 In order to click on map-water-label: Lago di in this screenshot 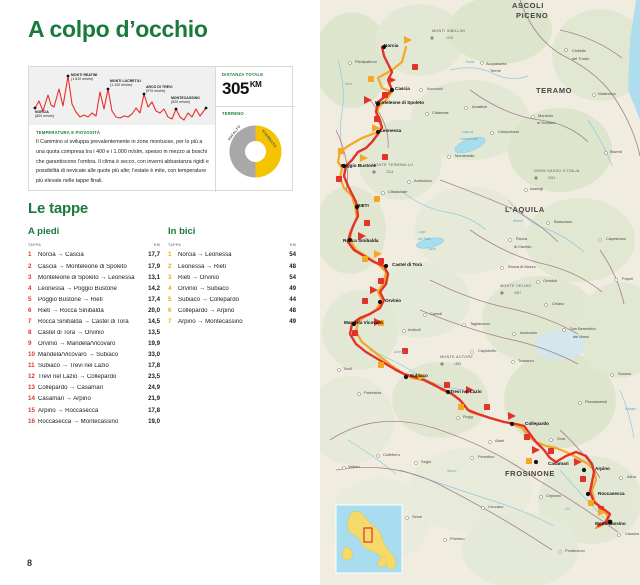, I will do `click(467, 132)`.